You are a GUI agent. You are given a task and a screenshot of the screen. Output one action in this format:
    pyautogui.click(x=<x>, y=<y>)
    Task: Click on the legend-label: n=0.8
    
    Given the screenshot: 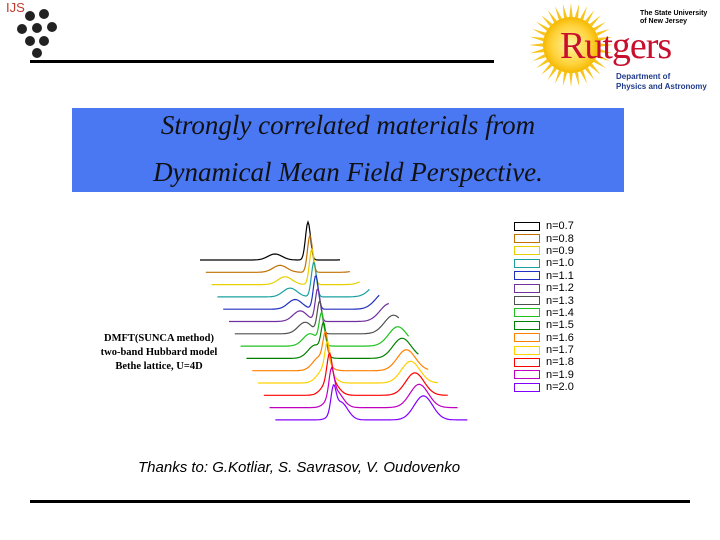 What is the action you would take?
    pyautogui.click(x=560, y=238)
    